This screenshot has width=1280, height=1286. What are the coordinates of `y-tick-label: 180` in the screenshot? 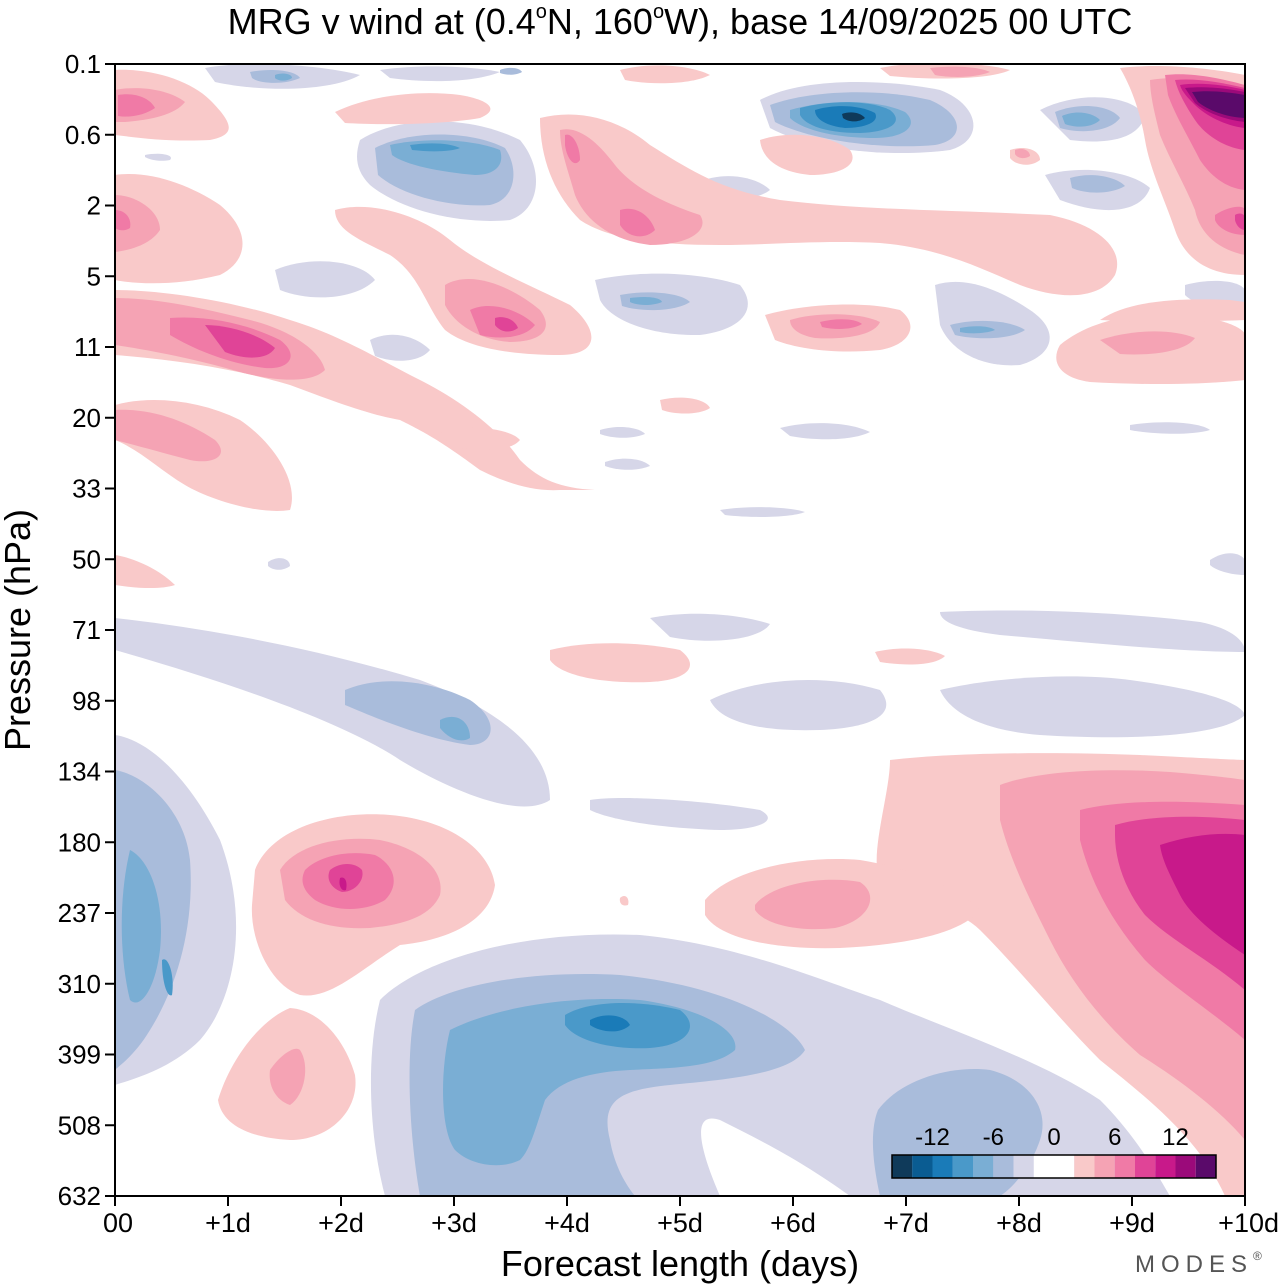 It's located at (79, 842).